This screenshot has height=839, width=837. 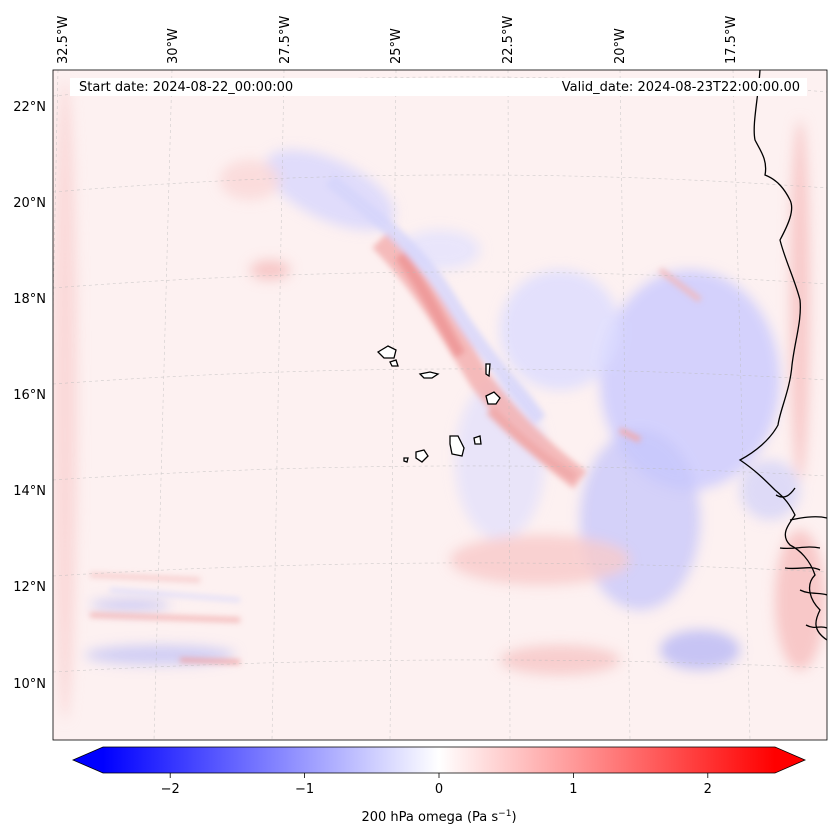 I want to click on lat-label-6: 12°N, so click(x=29, y=587).